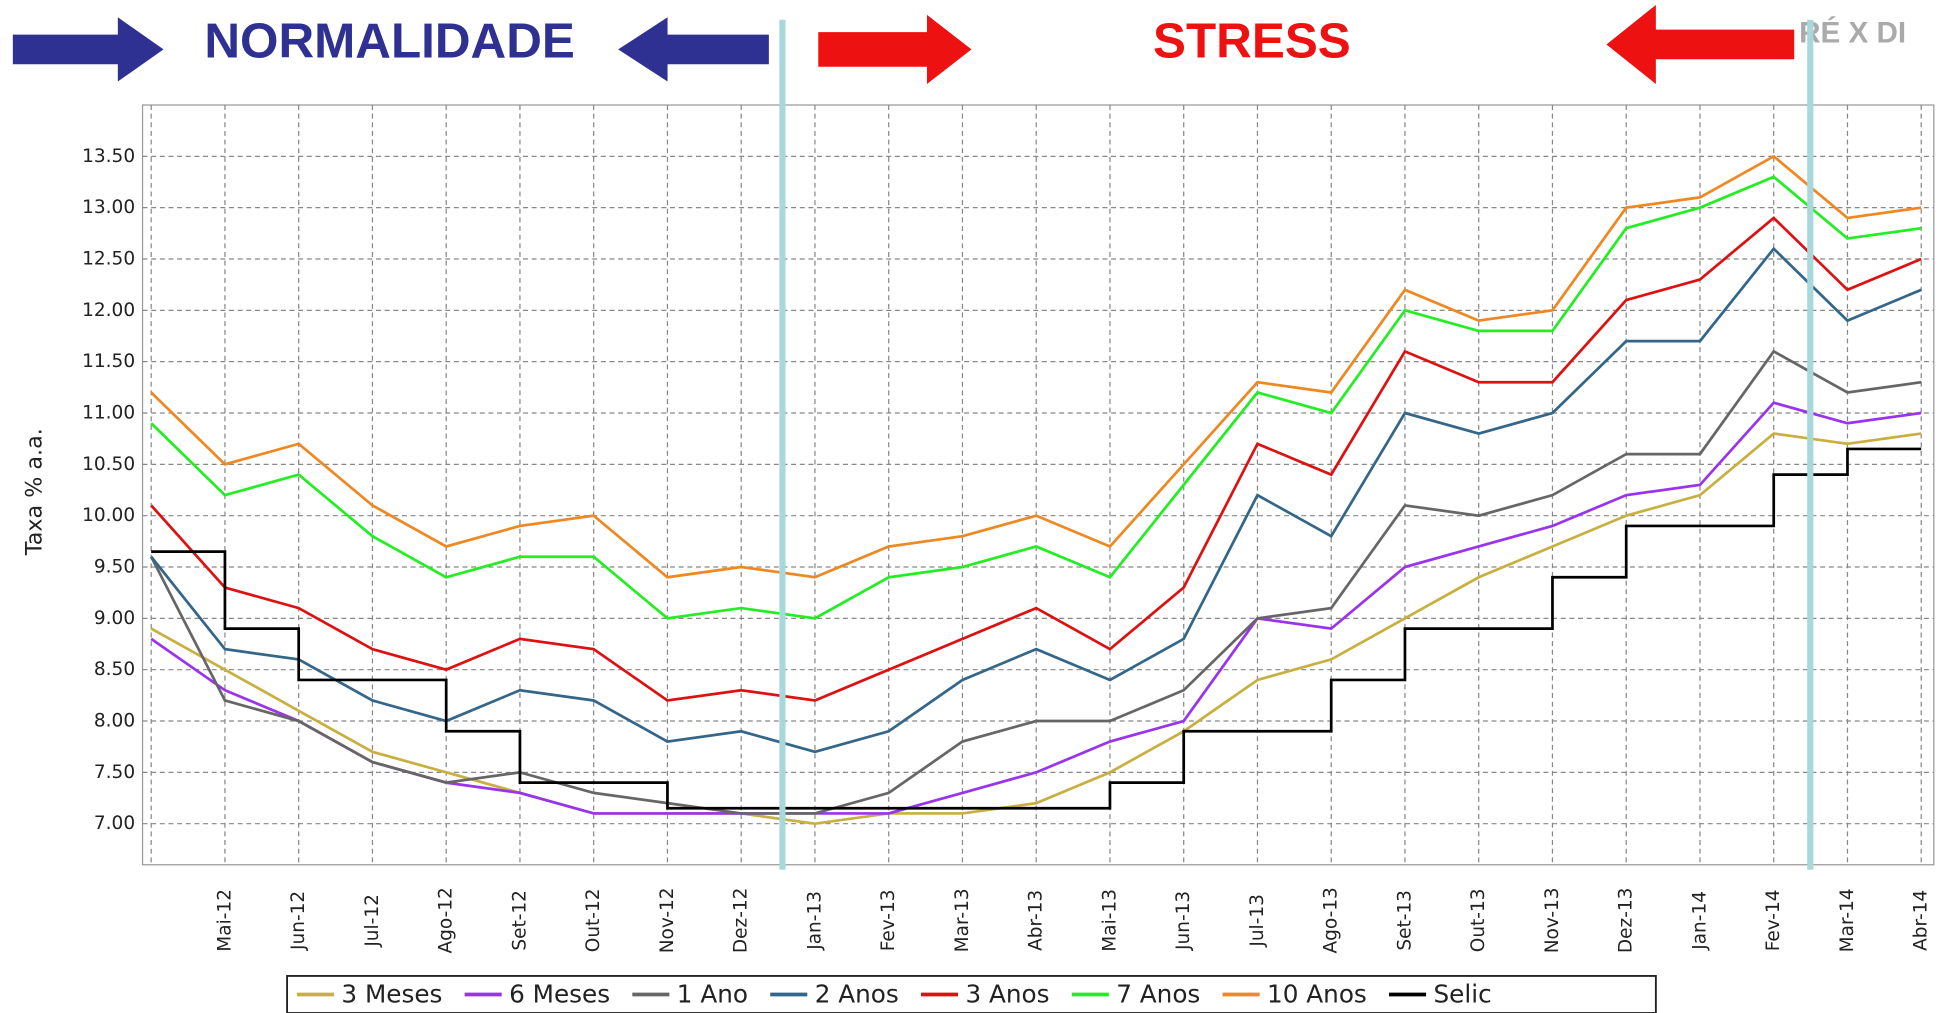 This screenshot has height=1013, width=1938. Describe the element at coordinates (114, 567) in the screenshot. I see `y-tick-label: 9.50` at that location.